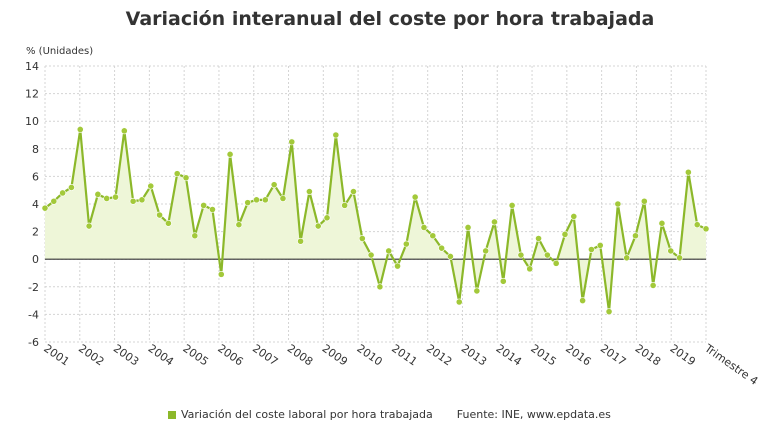 The width and height of the screenshot is (780, 440). What do you see at coordinates (35, 176) in the screenshot?
I see `y-tick-label: 6` at bounding box center [35, 176].